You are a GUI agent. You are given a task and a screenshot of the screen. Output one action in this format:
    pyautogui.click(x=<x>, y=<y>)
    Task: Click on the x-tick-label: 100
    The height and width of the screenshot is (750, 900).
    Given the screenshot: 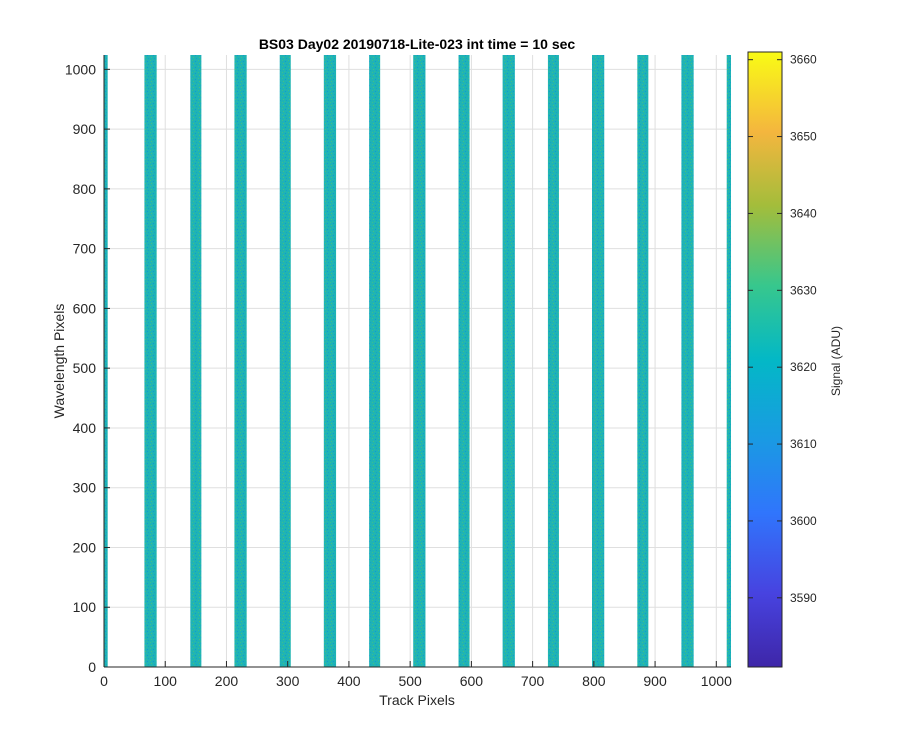 What is the action you would take?
    pyautogui.click(x=166, y=681)
    